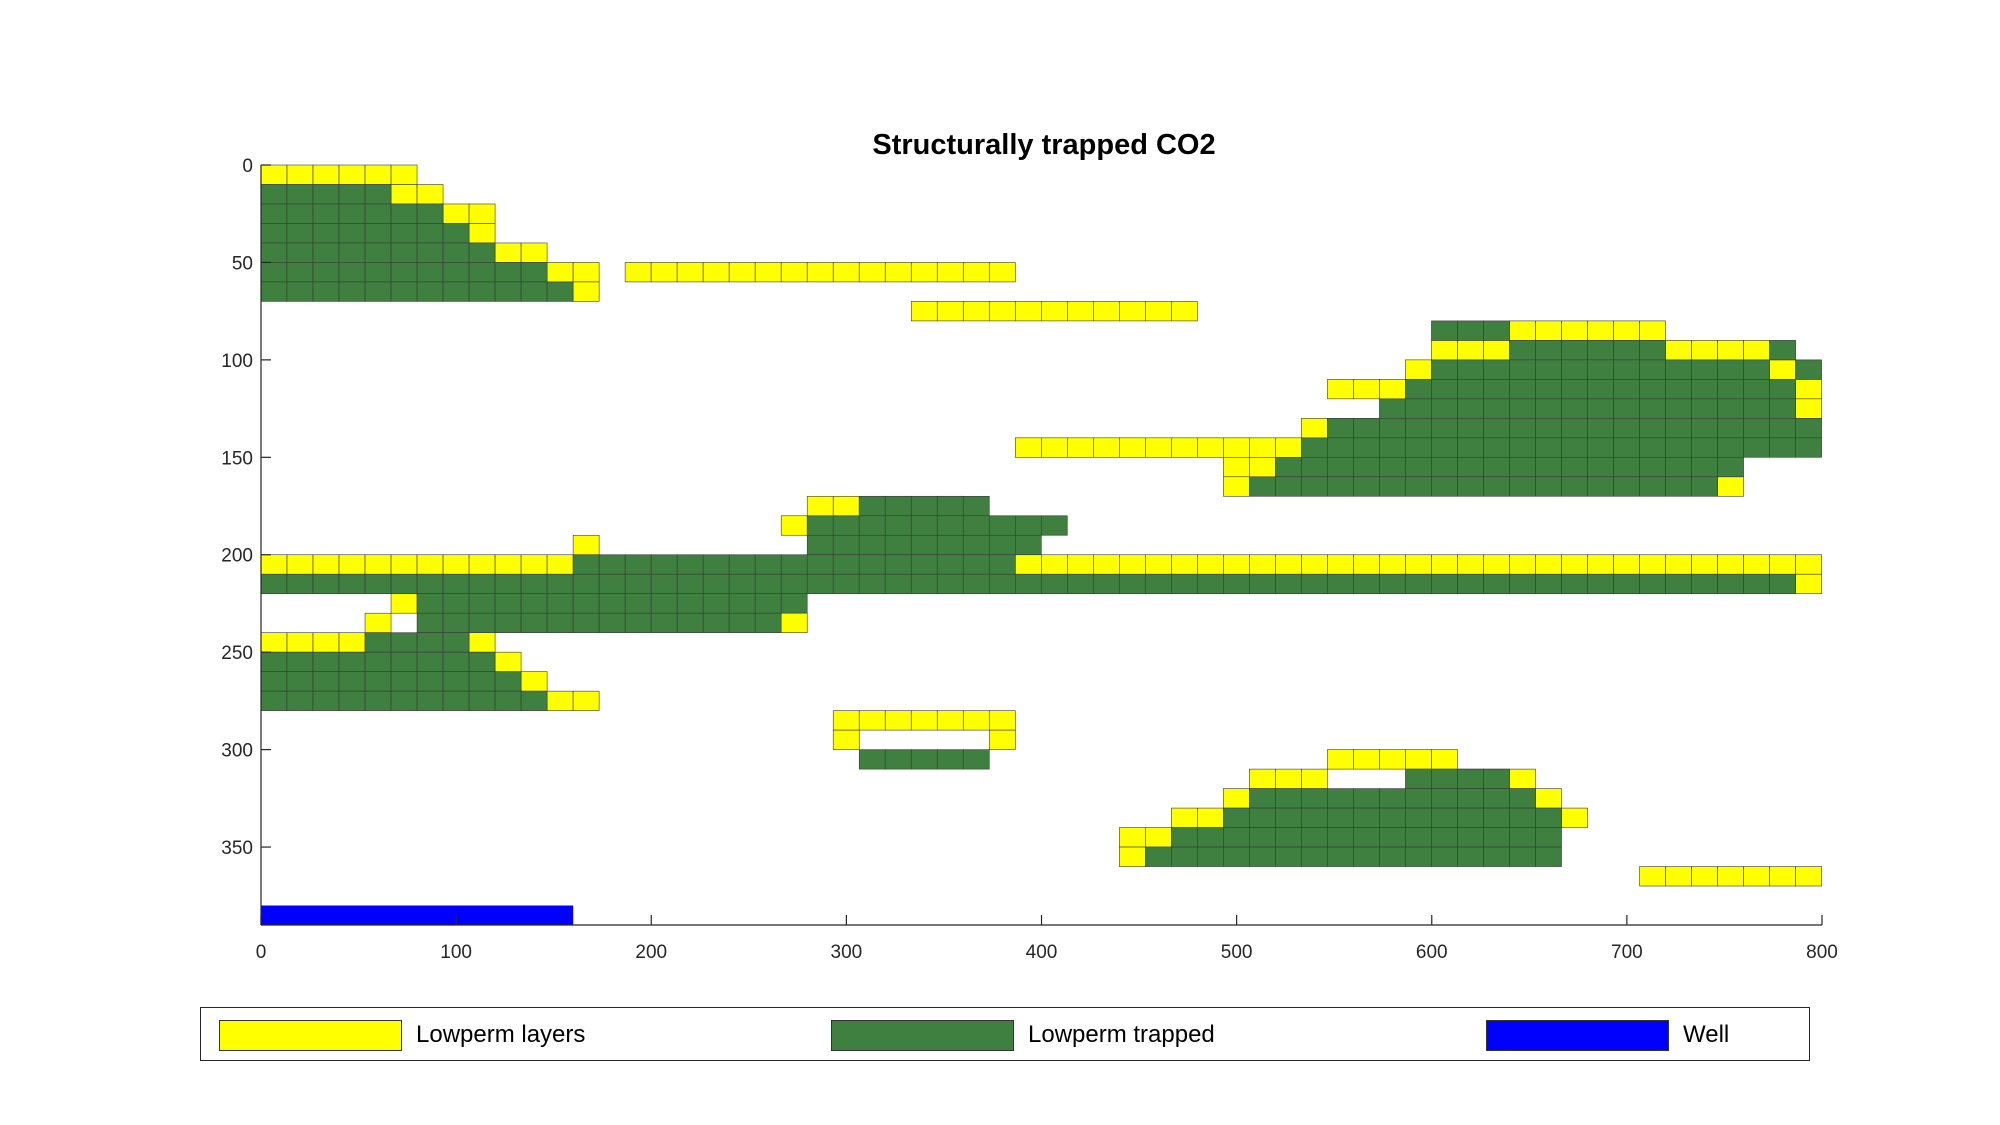 The image size is (2000, 1125). Describe the element at coordinates (1577, 1035) in the screenshot. I see `legend-swatch-well` at that location.